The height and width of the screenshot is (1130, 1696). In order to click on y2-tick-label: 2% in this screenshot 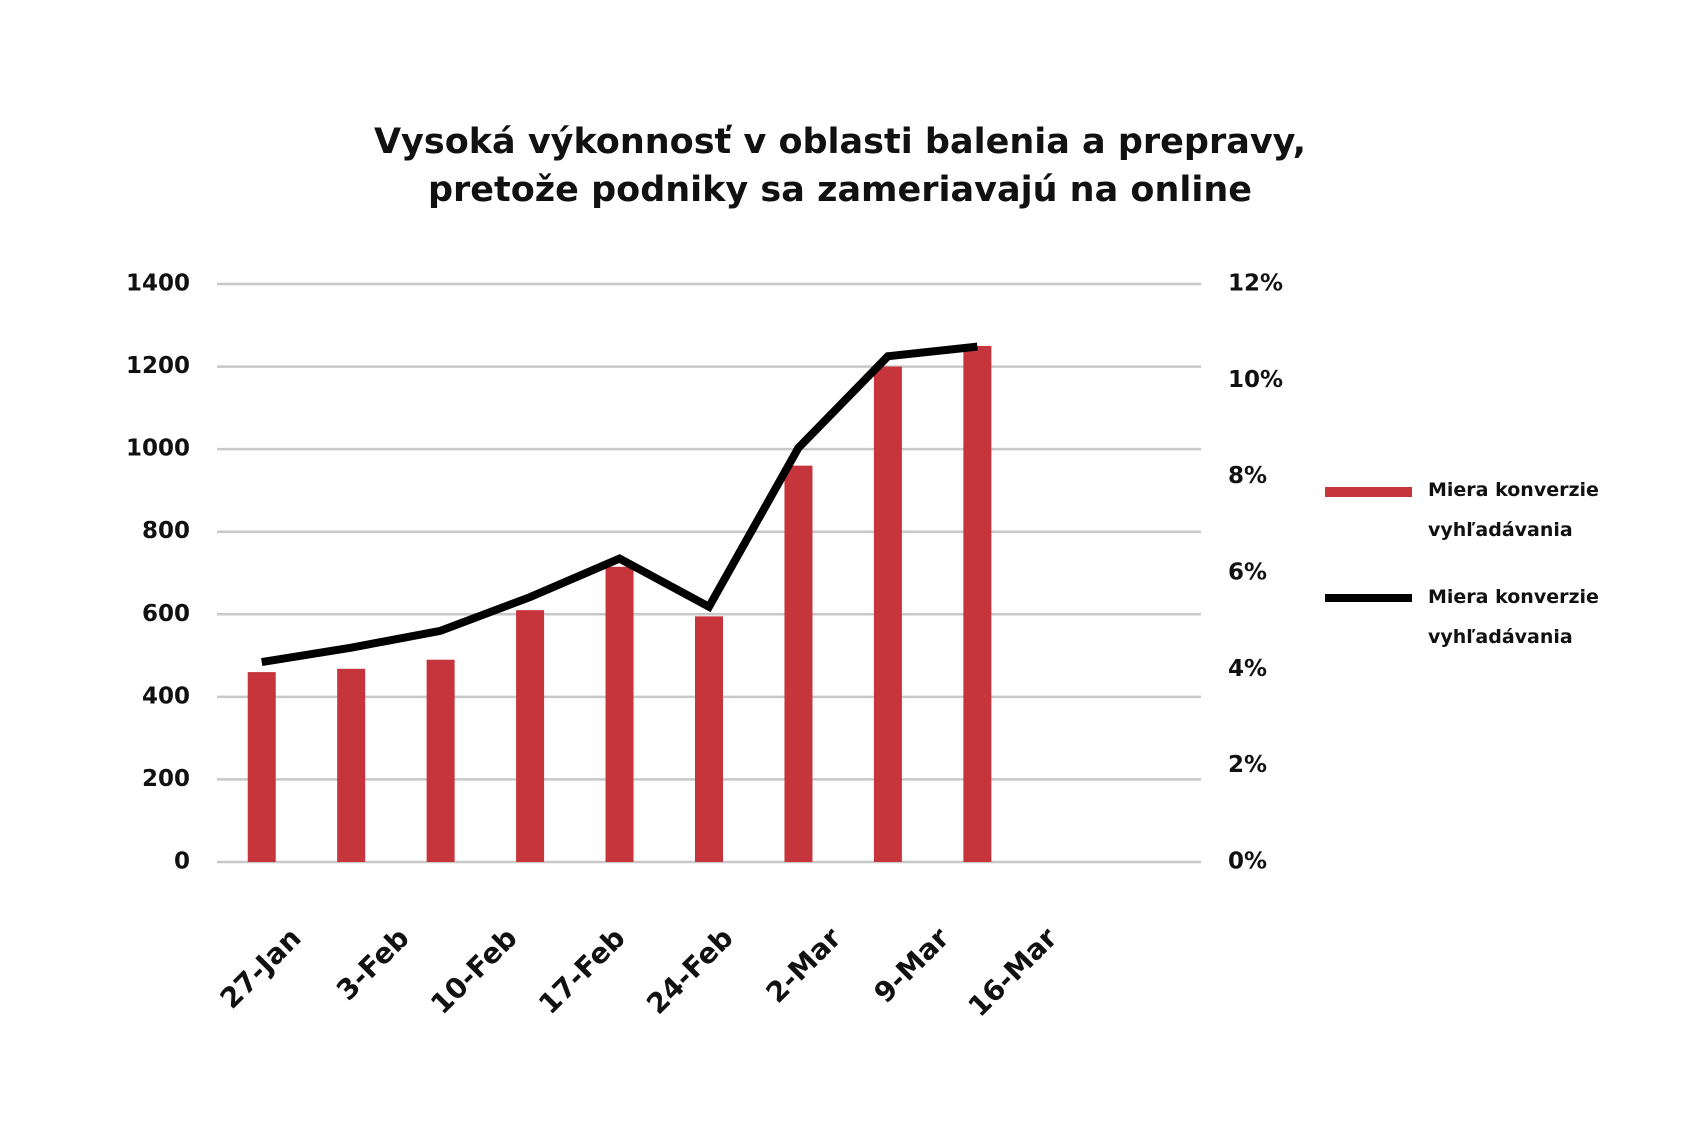, I will do `click(1247, 765)`.